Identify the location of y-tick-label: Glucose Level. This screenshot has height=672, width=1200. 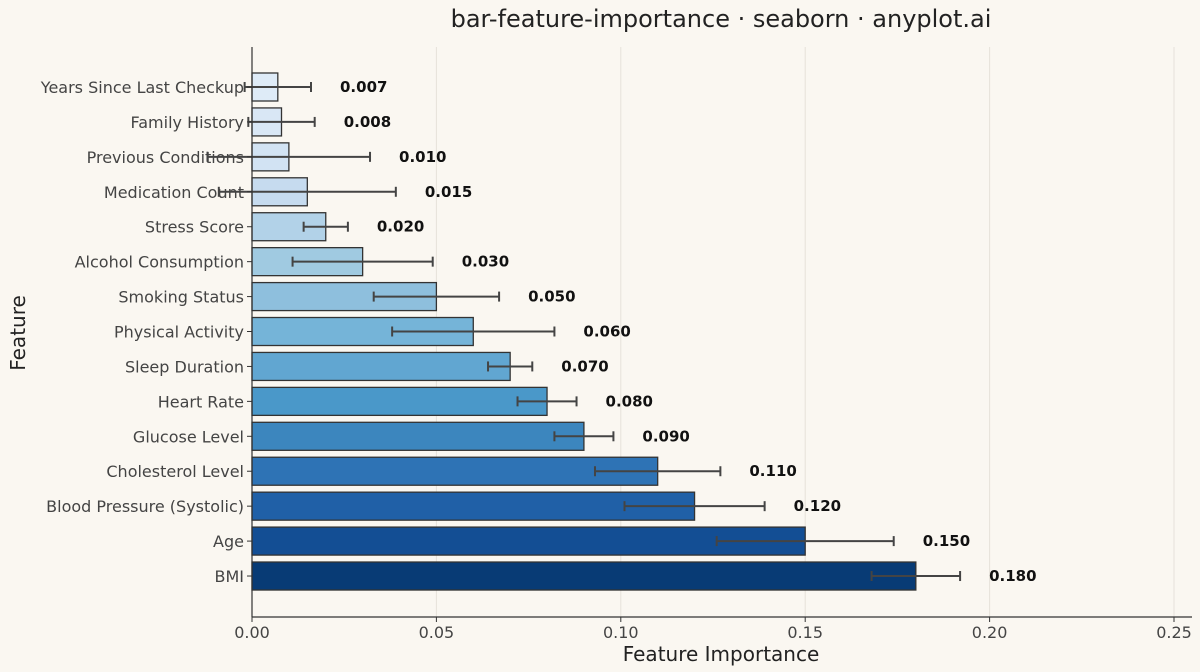
(188, 436).